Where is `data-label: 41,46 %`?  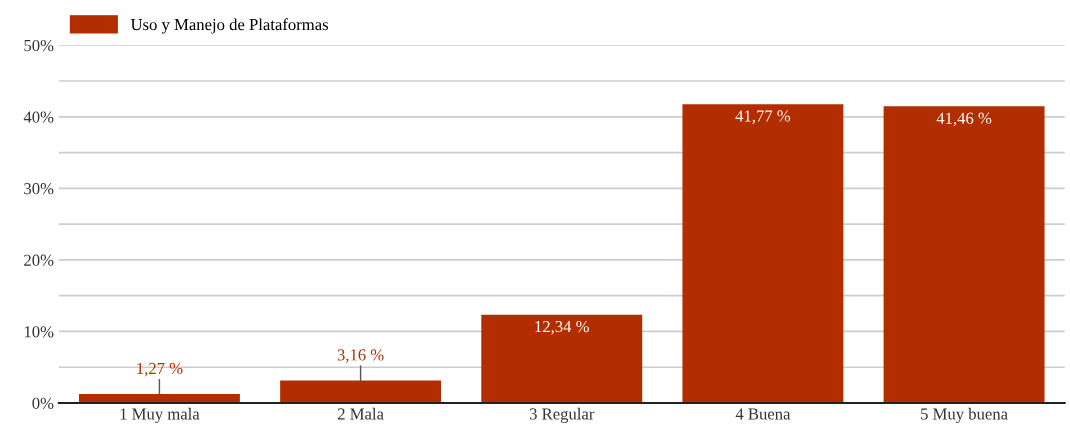
data-label: 41,46 % is located at coordinates (964, 119).